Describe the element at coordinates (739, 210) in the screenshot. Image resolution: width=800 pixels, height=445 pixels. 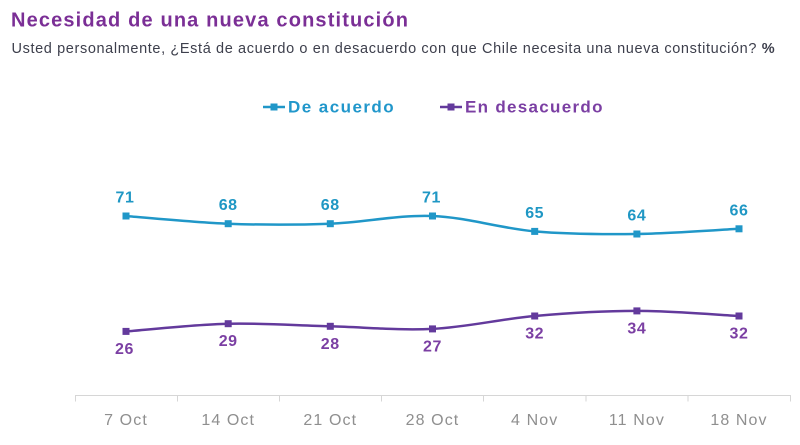
I see `svg-text: 66` at that location.